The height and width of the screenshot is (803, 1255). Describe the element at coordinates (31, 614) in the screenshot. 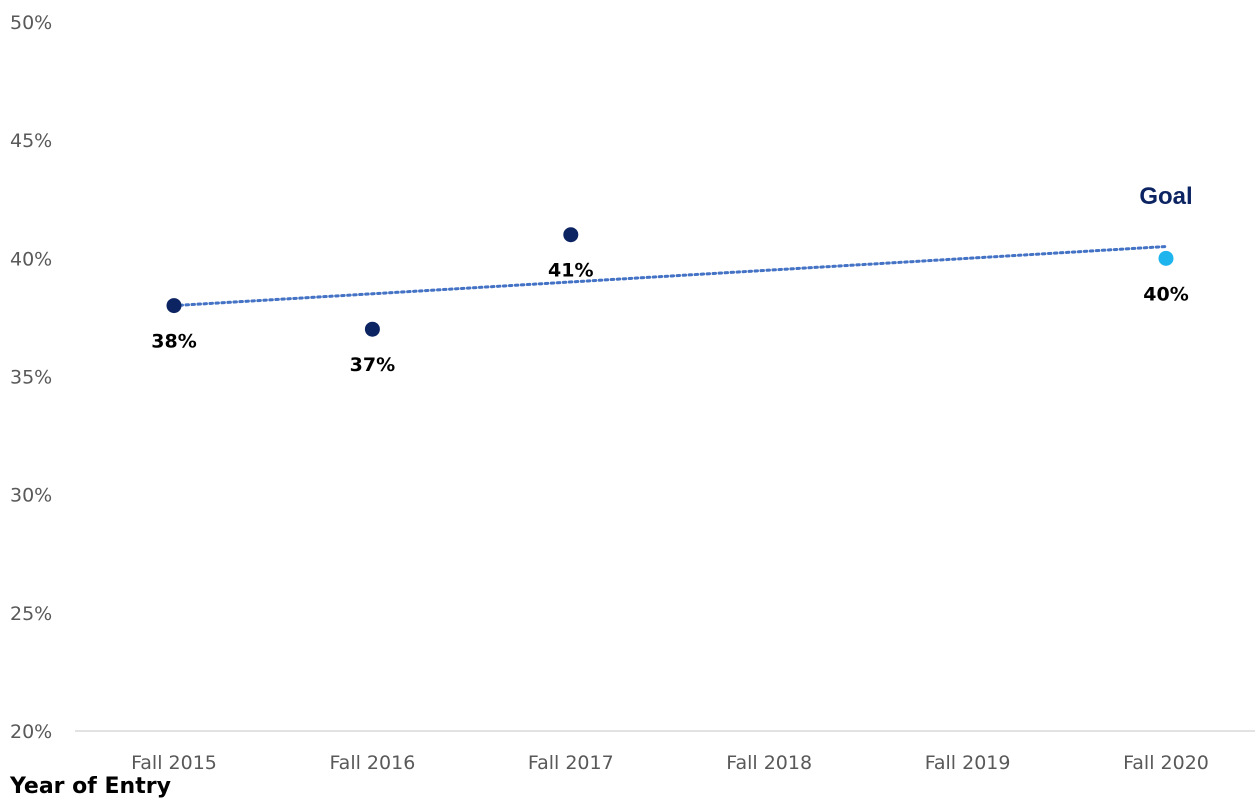

I see `y-tick-label: 25%` at that location.